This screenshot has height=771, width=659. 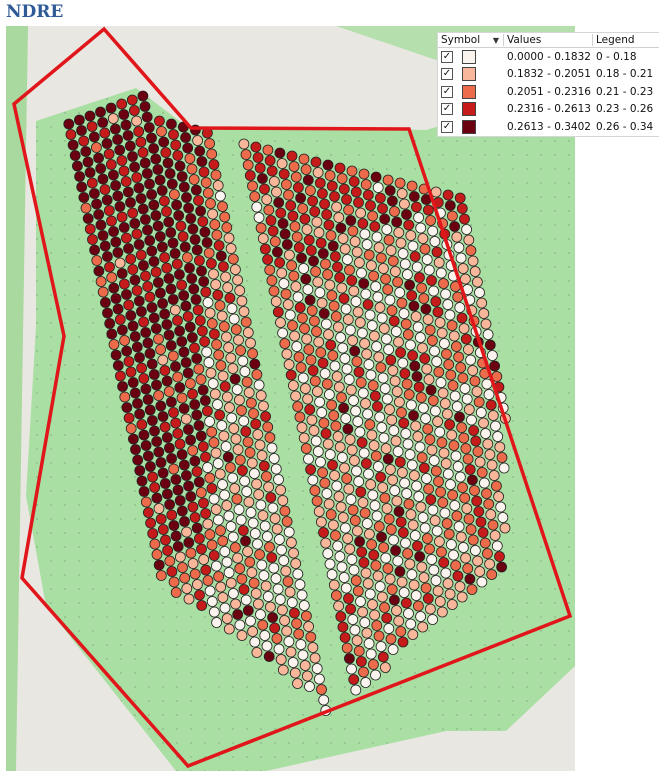 I want to click on legend-row: ✓ 0.1832 - 0.2051 0.18 - 0.21, so click(x=548, y=75).